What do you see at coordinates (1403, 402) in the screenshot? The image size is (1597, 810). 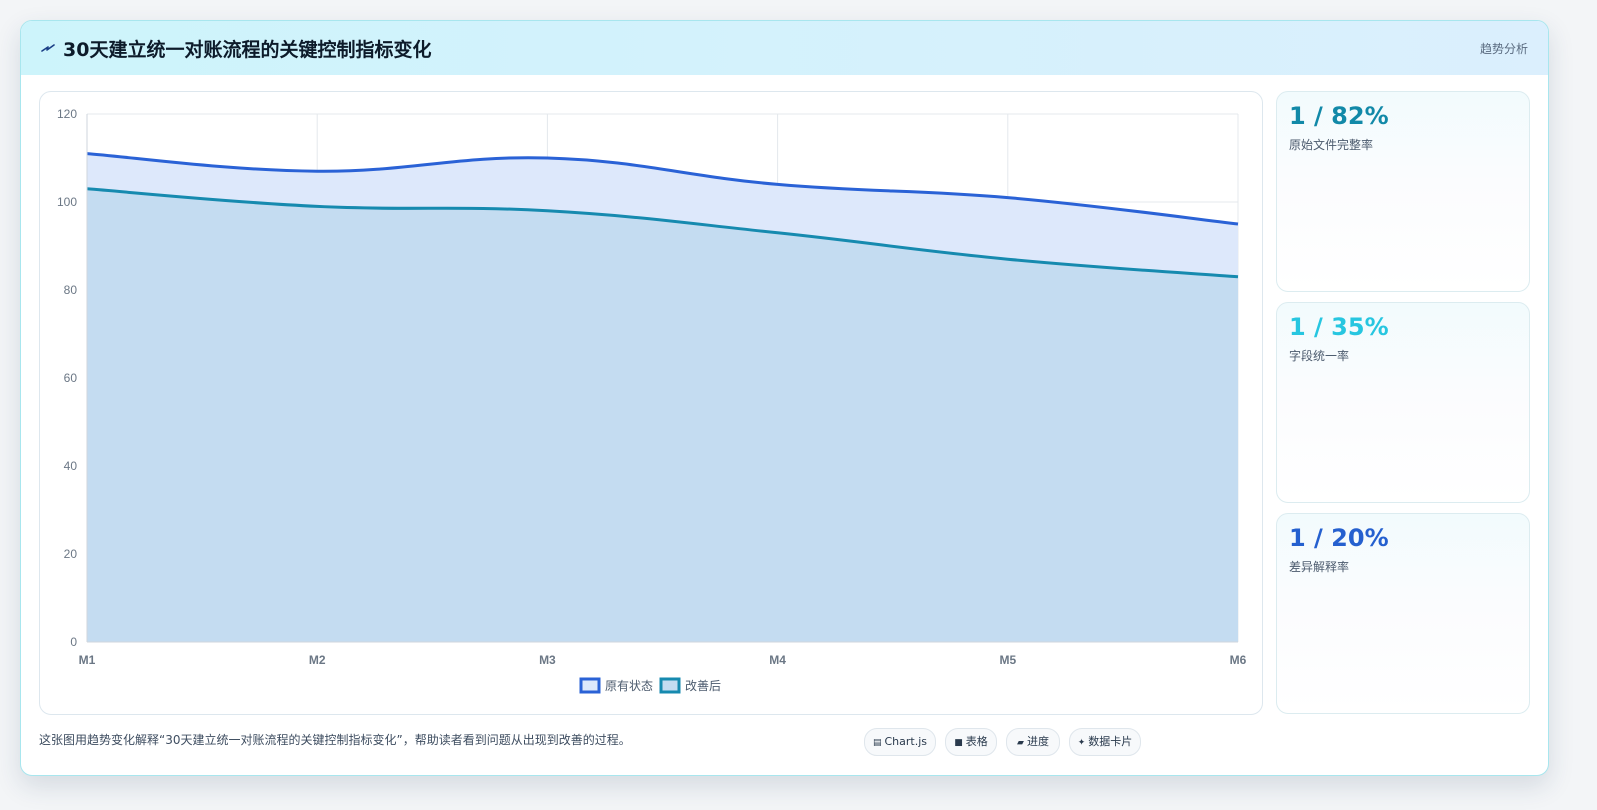 I see `metric-card-field-unification: 1 / 35% 字段统一率` at bounding box center [1403, 402].